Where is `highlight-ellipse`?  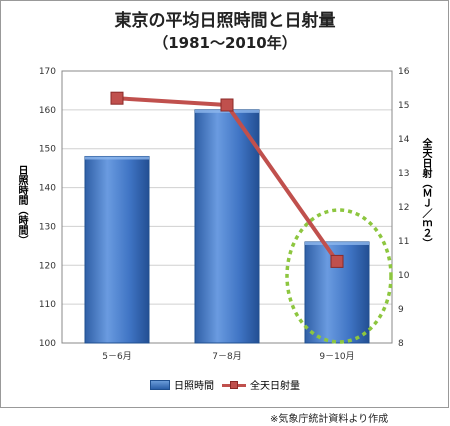 highlight-ellipse is located at coordinates (339, 276).